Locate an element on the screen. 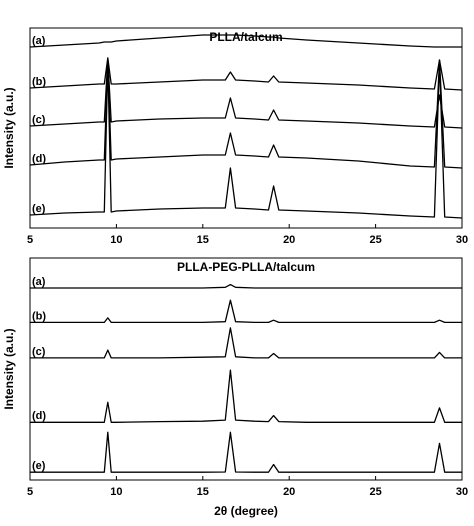 The height and width of the screenshot is (526, 474). x-axis-label: 2θ (degree) is located at coordinates (246, 511).